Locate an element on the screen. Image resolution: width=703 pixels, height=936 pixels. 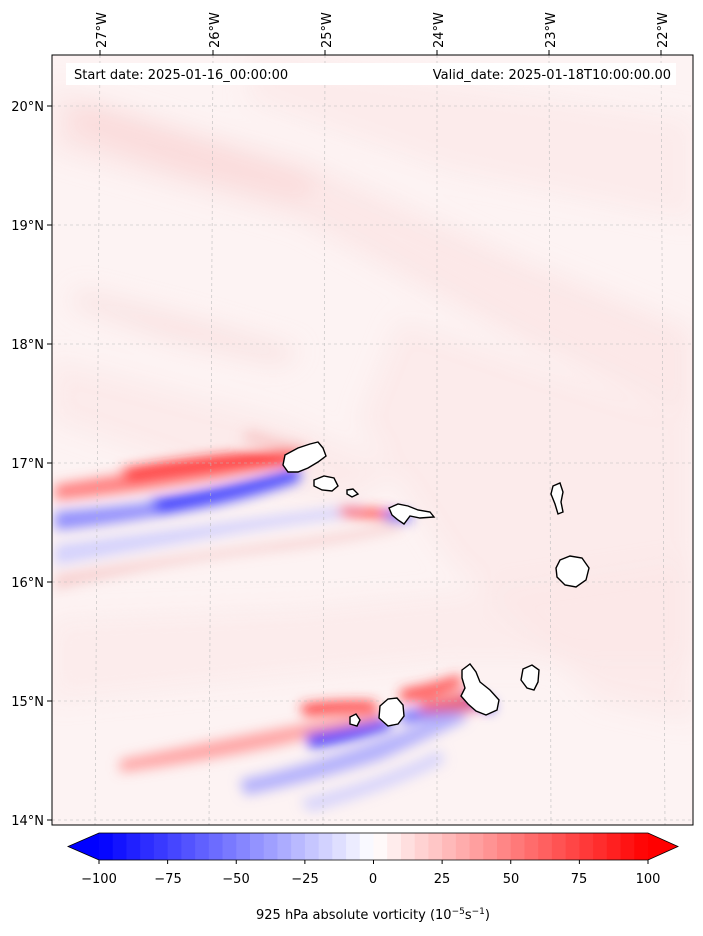
colorbar-ticks: −100 −75 −50 −25 0 25 50 75 100 is located at coordinates (370, 879).